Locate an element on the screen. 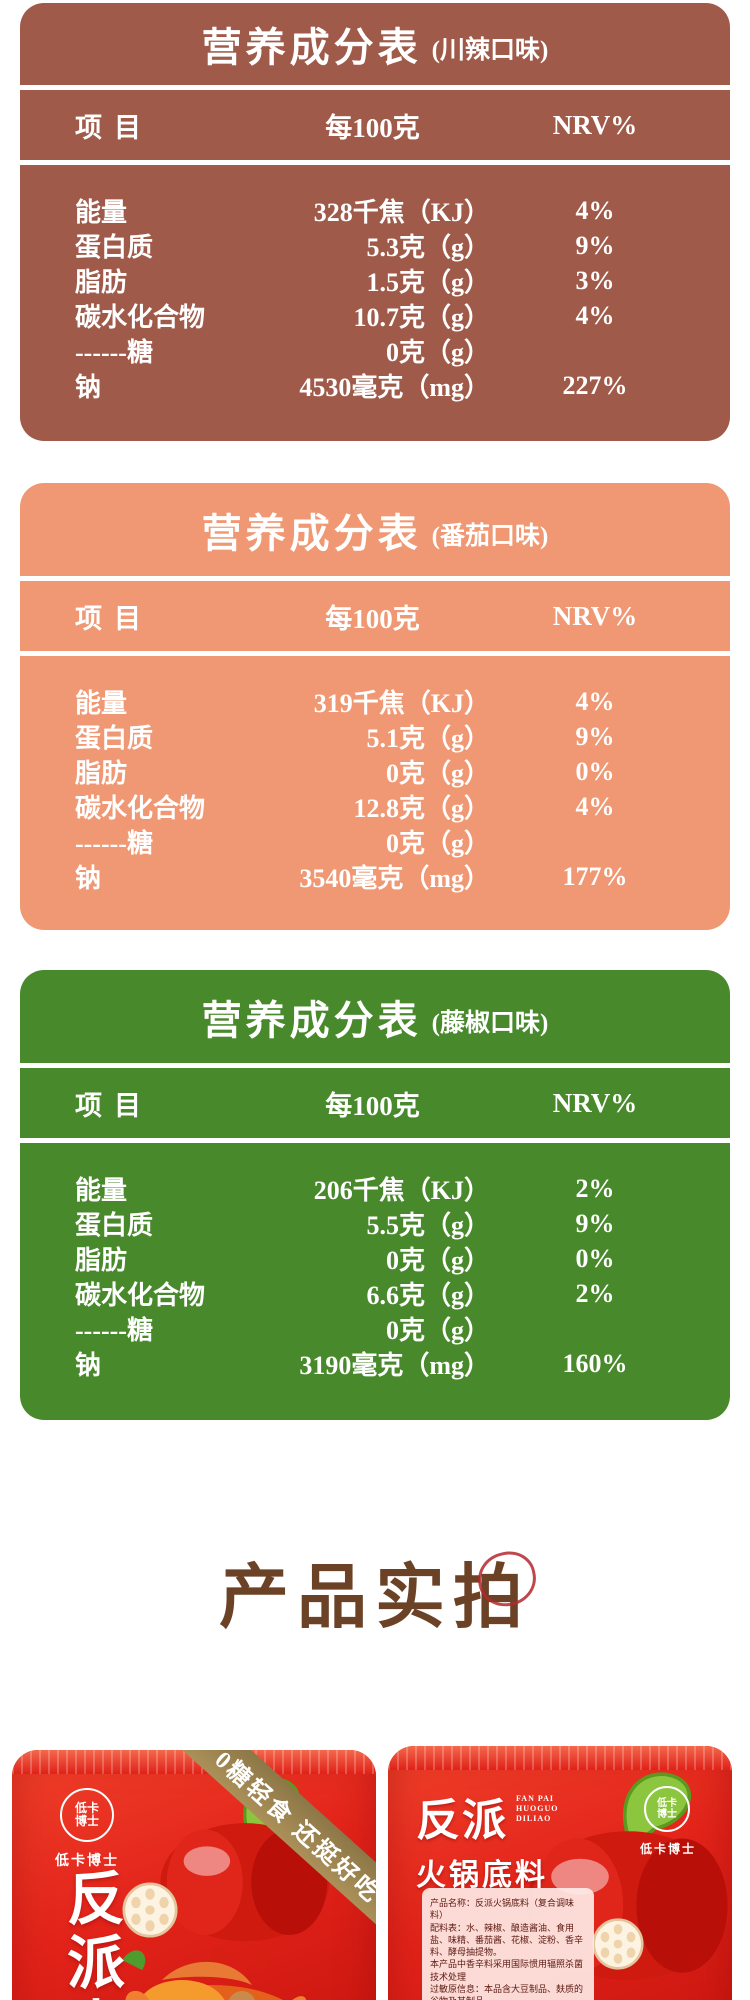 The width and height of the screenshot is (750, 2000). row-value: 6.6克（g） is located at coordinates (428, 1295).